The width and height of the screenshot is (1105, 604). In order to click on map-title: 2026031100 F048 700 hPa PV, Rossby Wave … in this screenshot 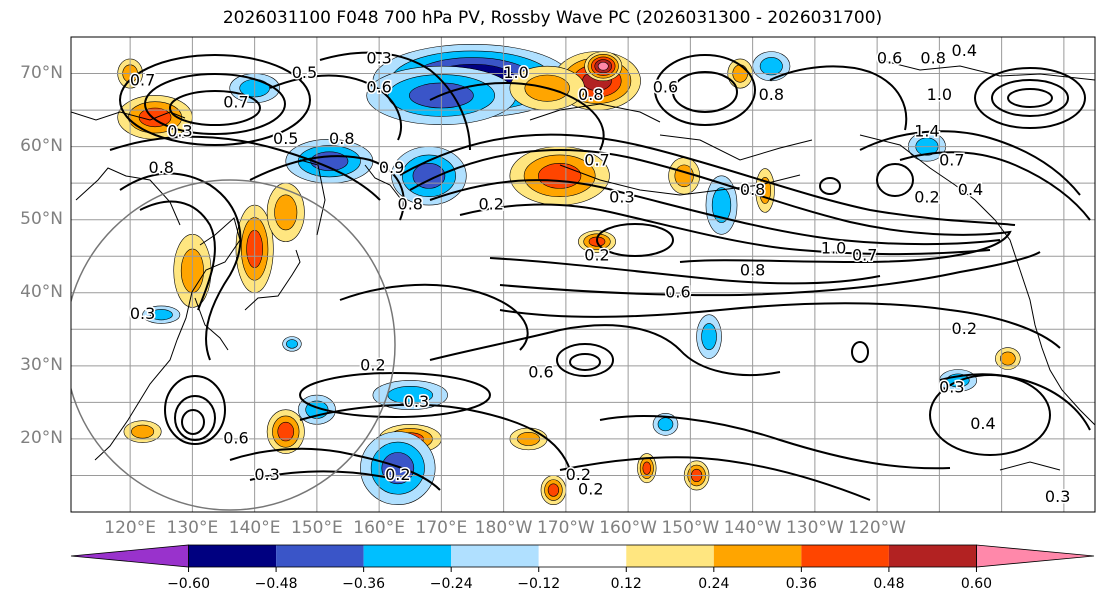, I will do `click(552, 18)`.